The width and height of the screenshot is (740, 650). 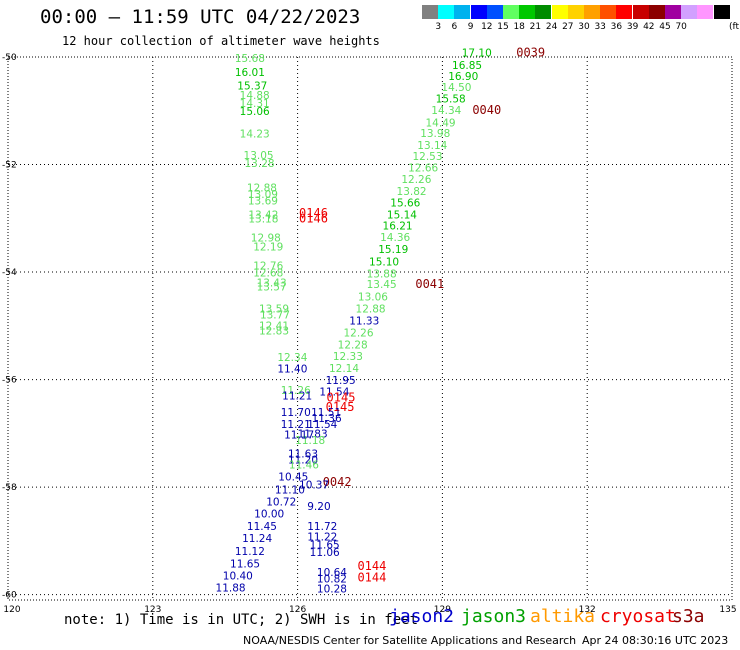 I want to click on wave-height-value: 14.34, so click(x=446, y=111).